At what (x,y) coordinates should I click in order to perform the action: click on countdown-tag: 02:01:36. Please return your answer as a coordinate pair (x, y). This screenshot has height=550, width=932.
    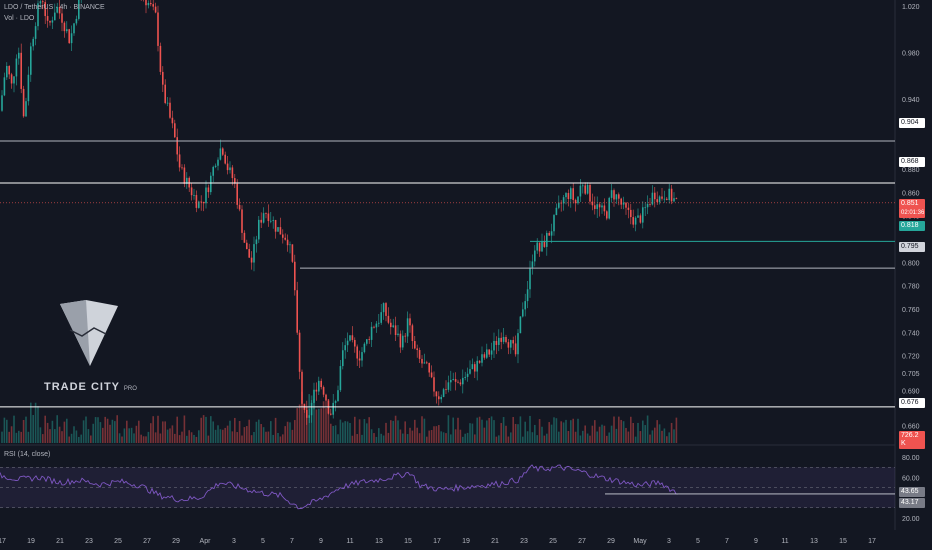
    Looking at the image, I should click on (912, 213).